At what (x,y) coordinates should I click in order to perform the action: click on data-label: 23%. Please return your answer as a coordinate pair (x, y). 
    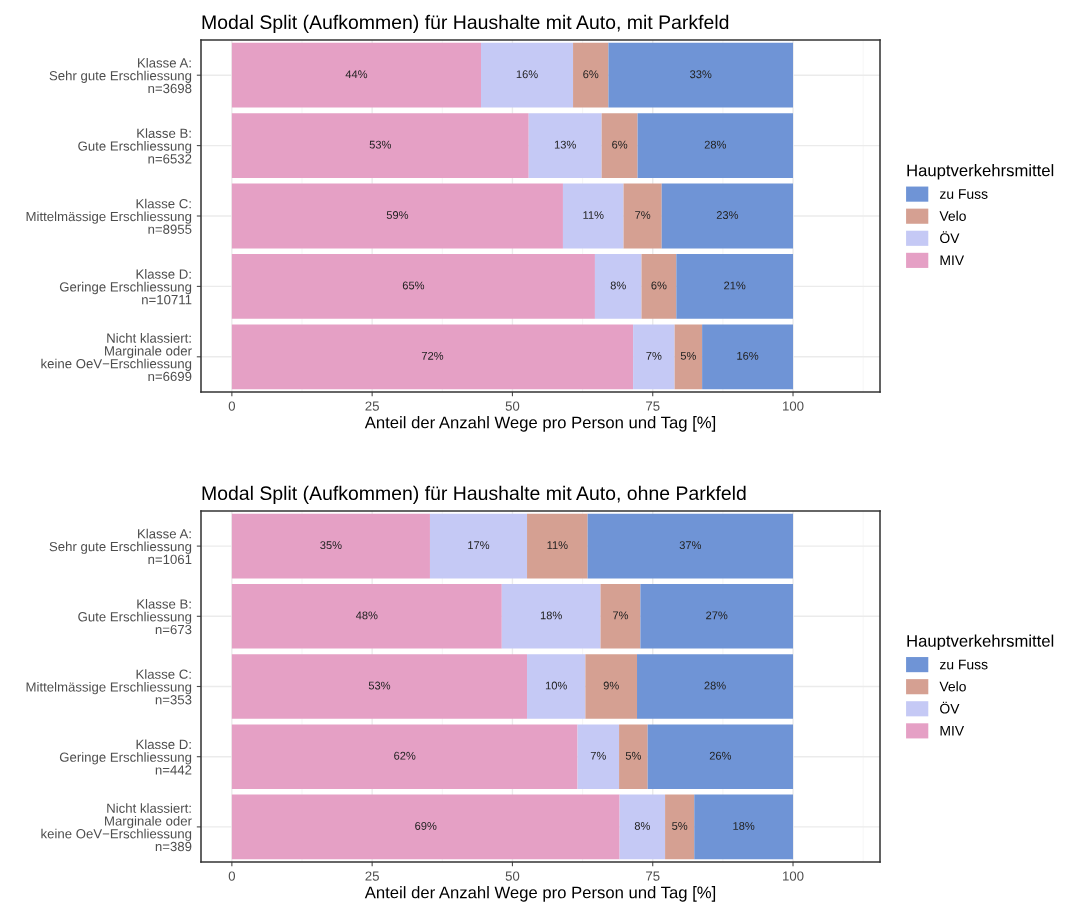
    Looking at the image, I should click on (727, 215).